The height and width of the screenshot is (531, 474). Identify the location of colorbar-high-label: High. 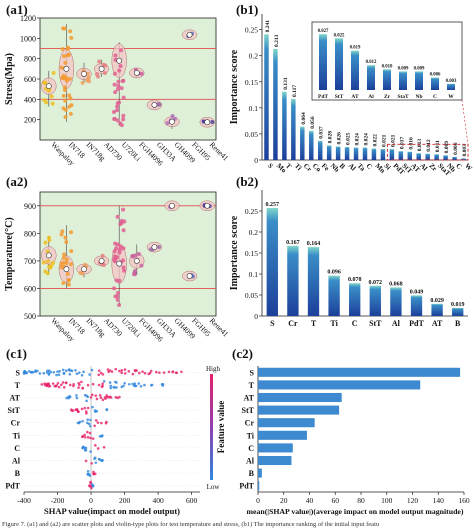
(213, 369).